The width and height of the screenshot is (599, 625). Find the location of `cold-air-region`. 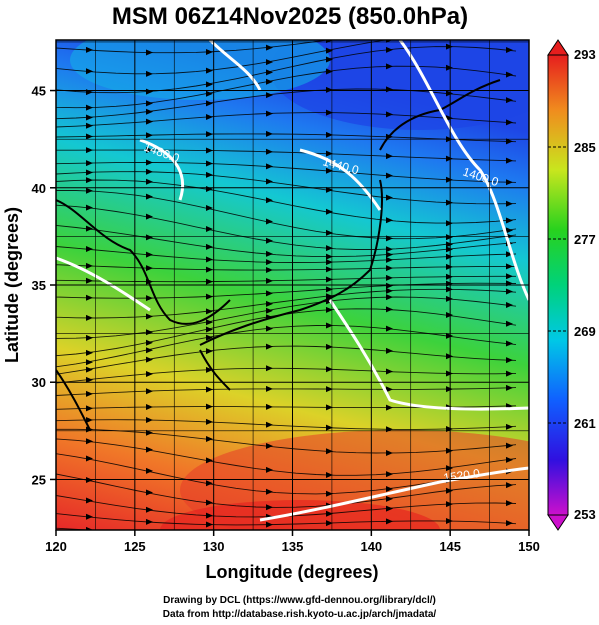

cold-air-region is located at coordinates (399, 85).